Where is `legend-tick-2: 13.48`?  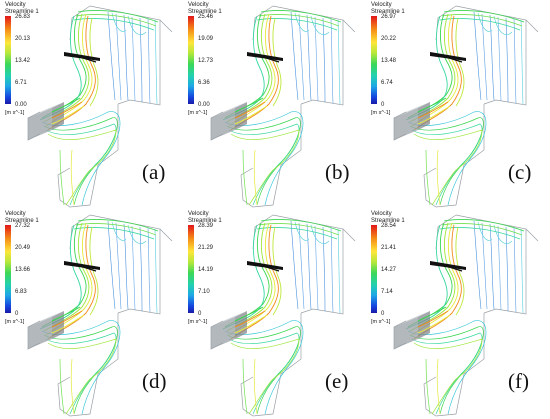
legend-tick-2: 13.48 is located at coordinates (389, 61).